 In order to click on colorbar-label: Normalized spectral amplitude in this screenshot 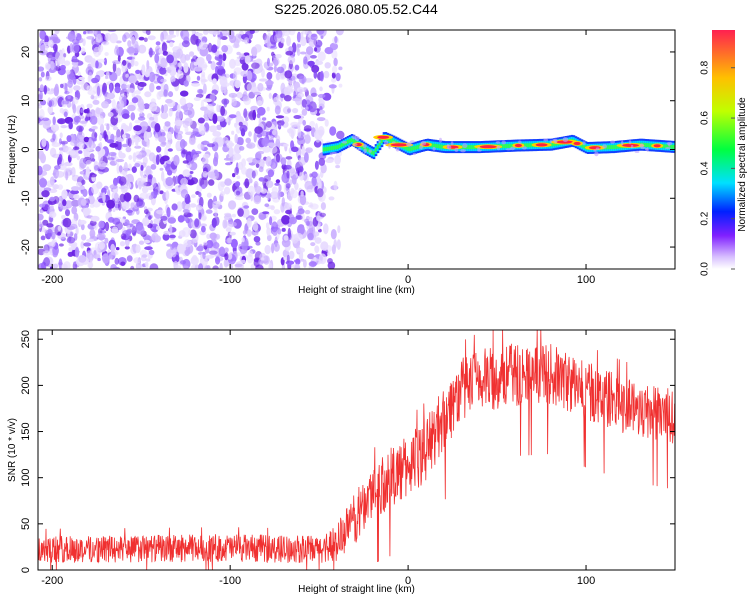, I will do `click(742, 164)`.